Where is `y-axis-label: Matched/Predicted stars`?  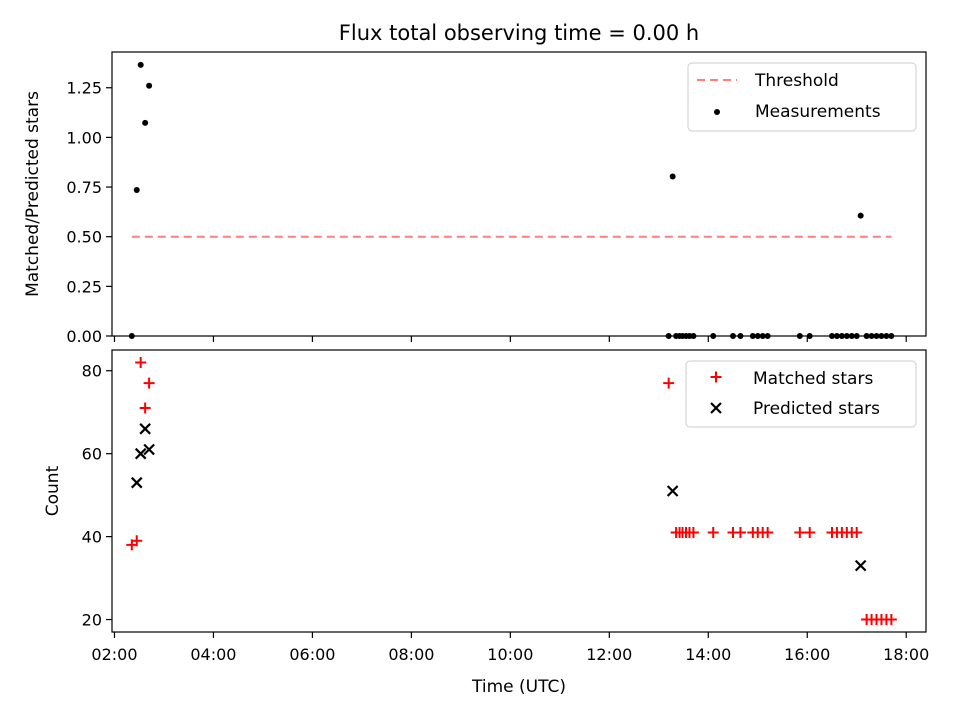
y-axis-label: Matched/Predicted stars is located at coordinates (33, 194).